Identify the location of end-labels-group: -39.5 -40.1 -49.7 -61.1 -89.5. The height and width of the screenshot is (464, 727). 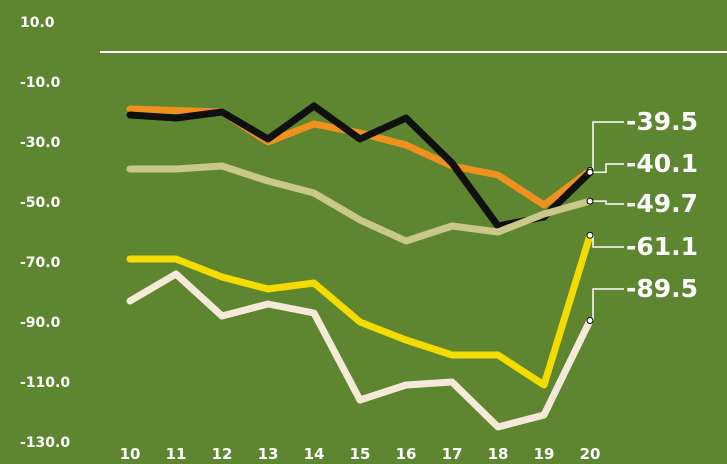
(642, 215).